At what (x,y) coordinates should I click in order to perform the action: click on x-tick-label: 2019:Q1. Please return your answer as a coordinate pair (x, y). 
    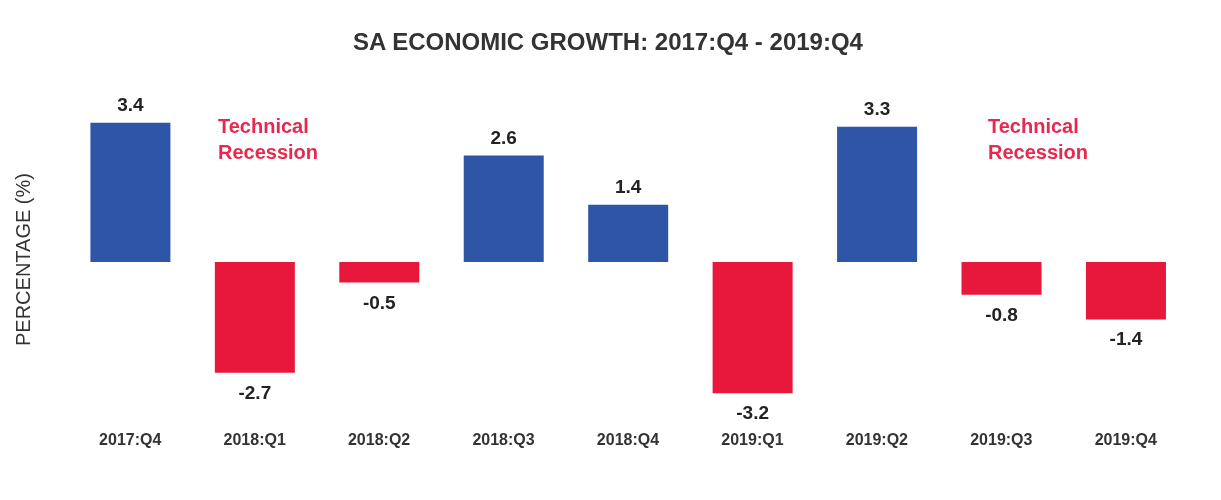
    Looking at the image, I should click on (752, 440).